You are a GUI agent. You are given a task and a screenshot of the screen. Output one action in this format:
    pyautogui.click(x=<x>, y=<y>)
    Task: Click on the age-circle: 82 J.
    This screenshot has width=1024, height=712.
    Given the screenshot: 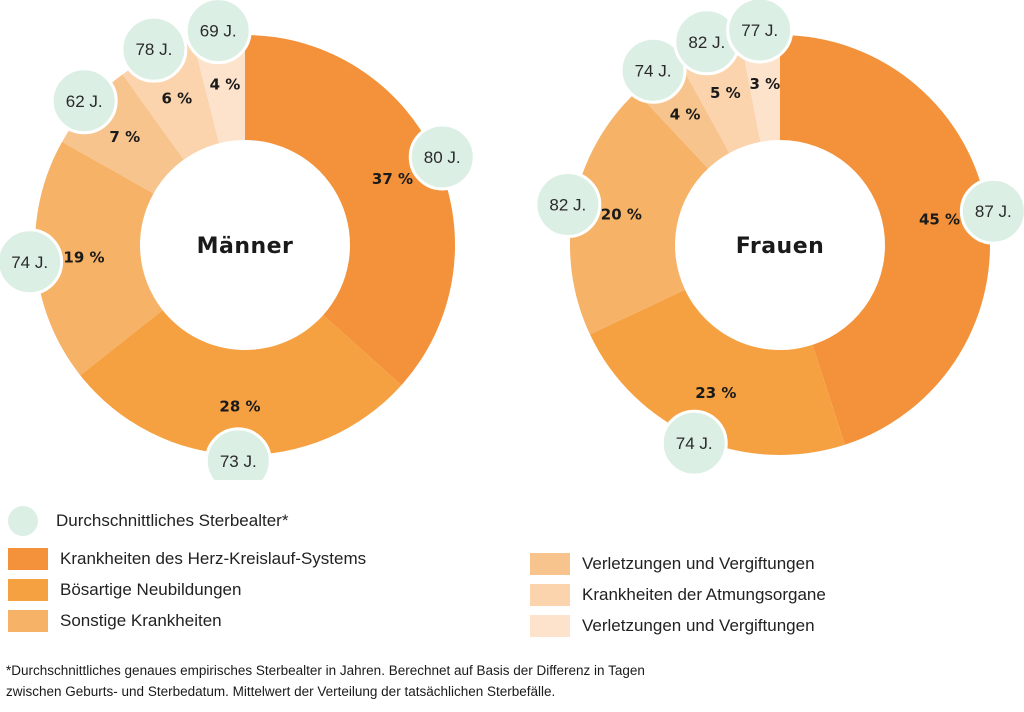 What is the action you would take?
    pyautogui.click(x=568, y=205)
    